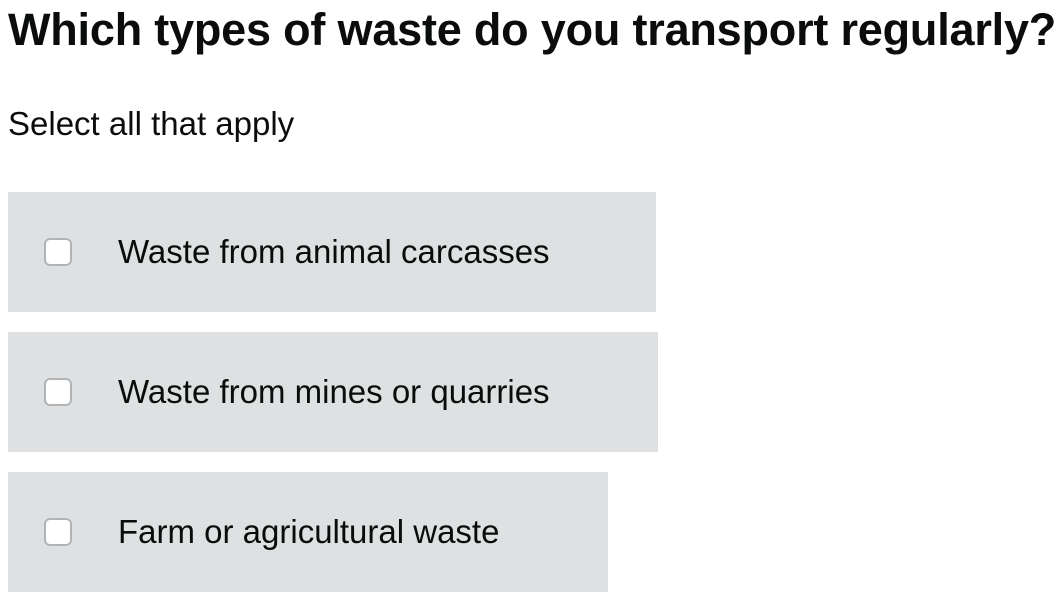  I want to click on option-label-mines-quarries: Waste from mines or quarries, so click(334, 391).